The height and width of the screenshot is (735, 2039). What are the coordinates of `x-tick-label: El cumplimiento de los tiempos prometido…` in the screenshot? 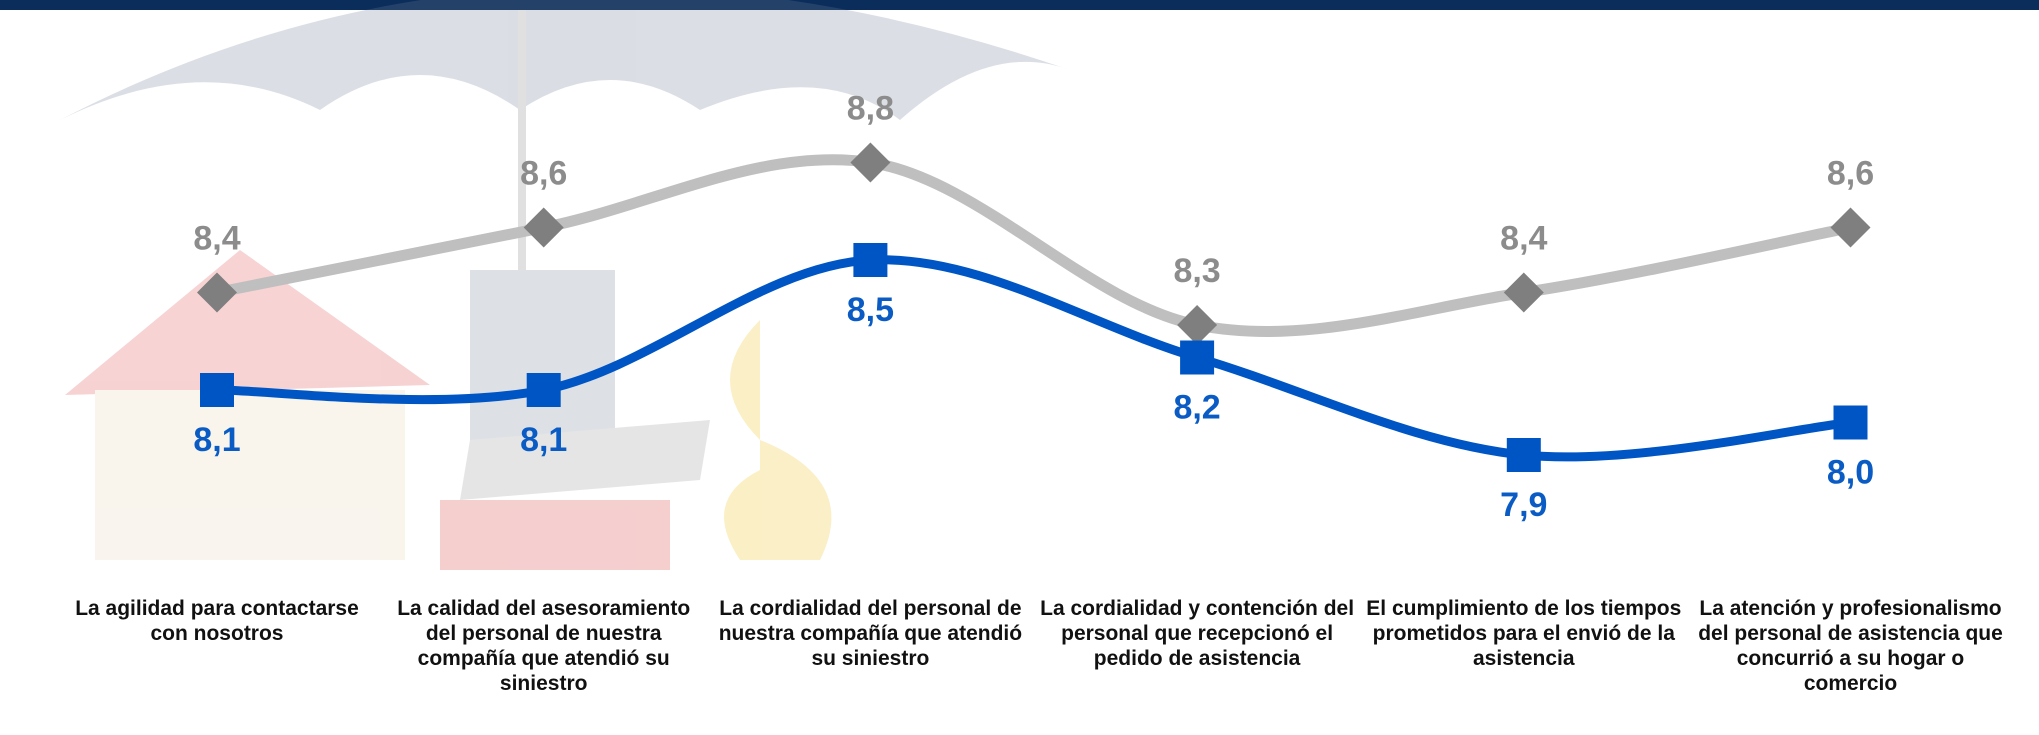 It's located at (1524, 633).